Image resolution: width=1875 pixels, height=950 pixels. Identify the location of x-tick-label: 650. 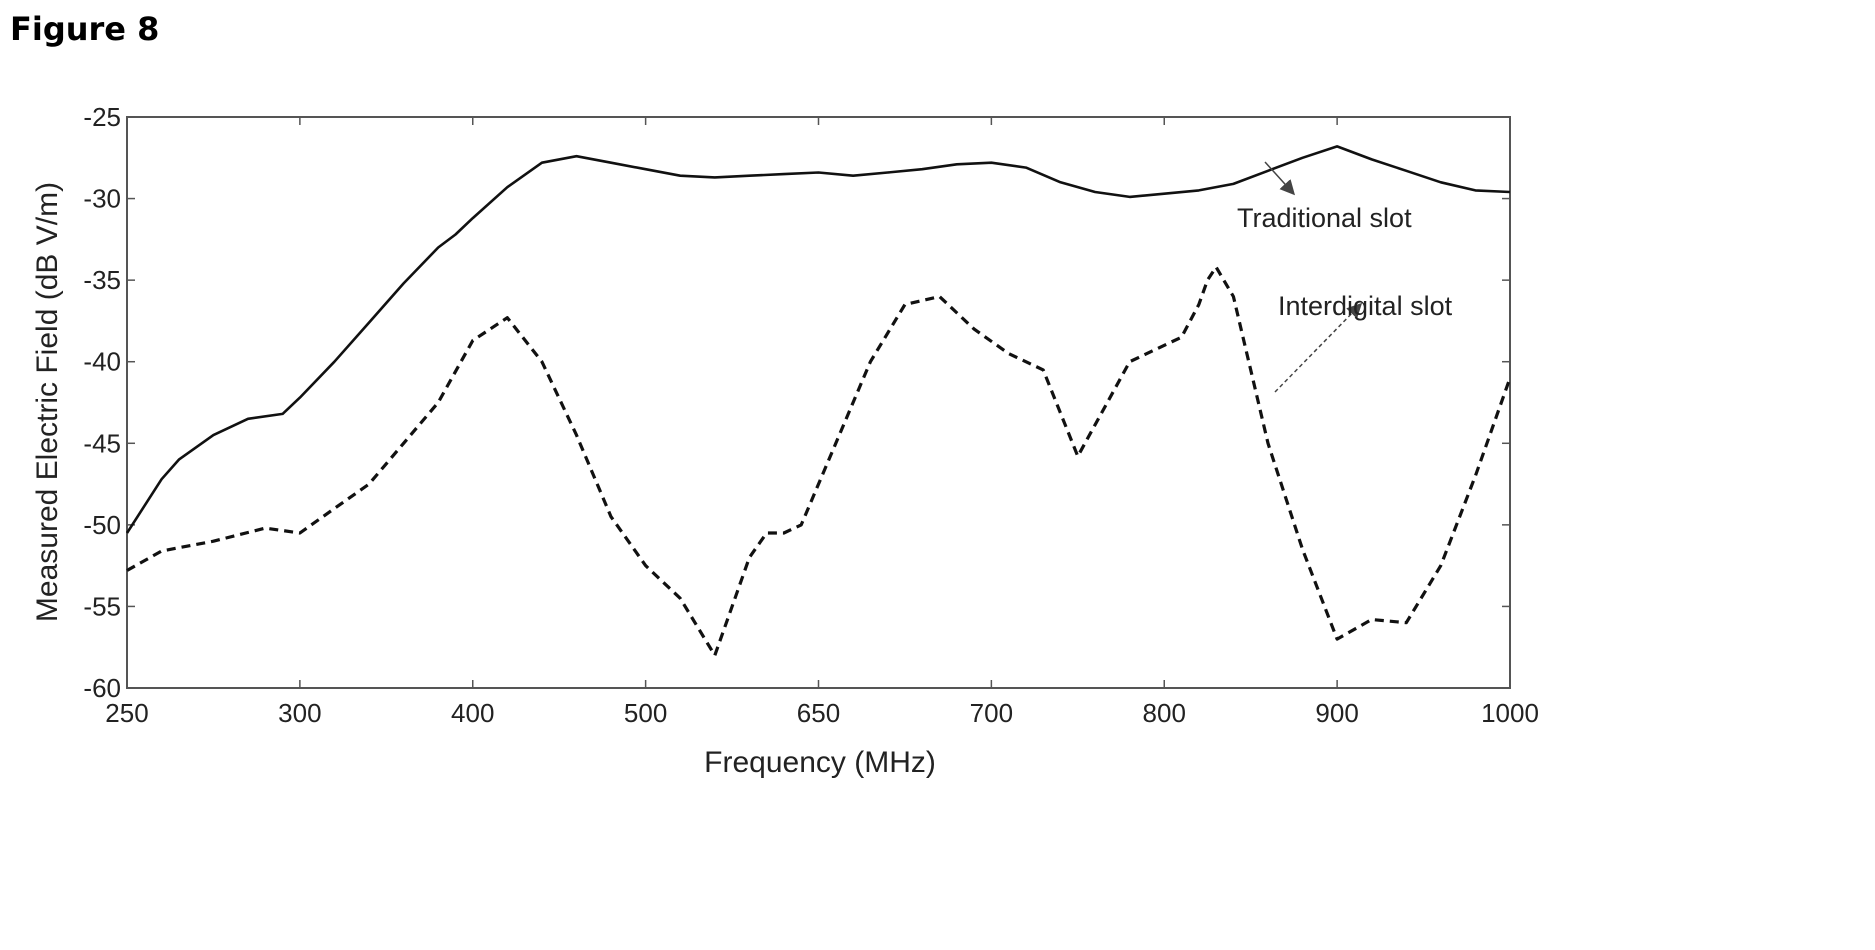
(818, 713).